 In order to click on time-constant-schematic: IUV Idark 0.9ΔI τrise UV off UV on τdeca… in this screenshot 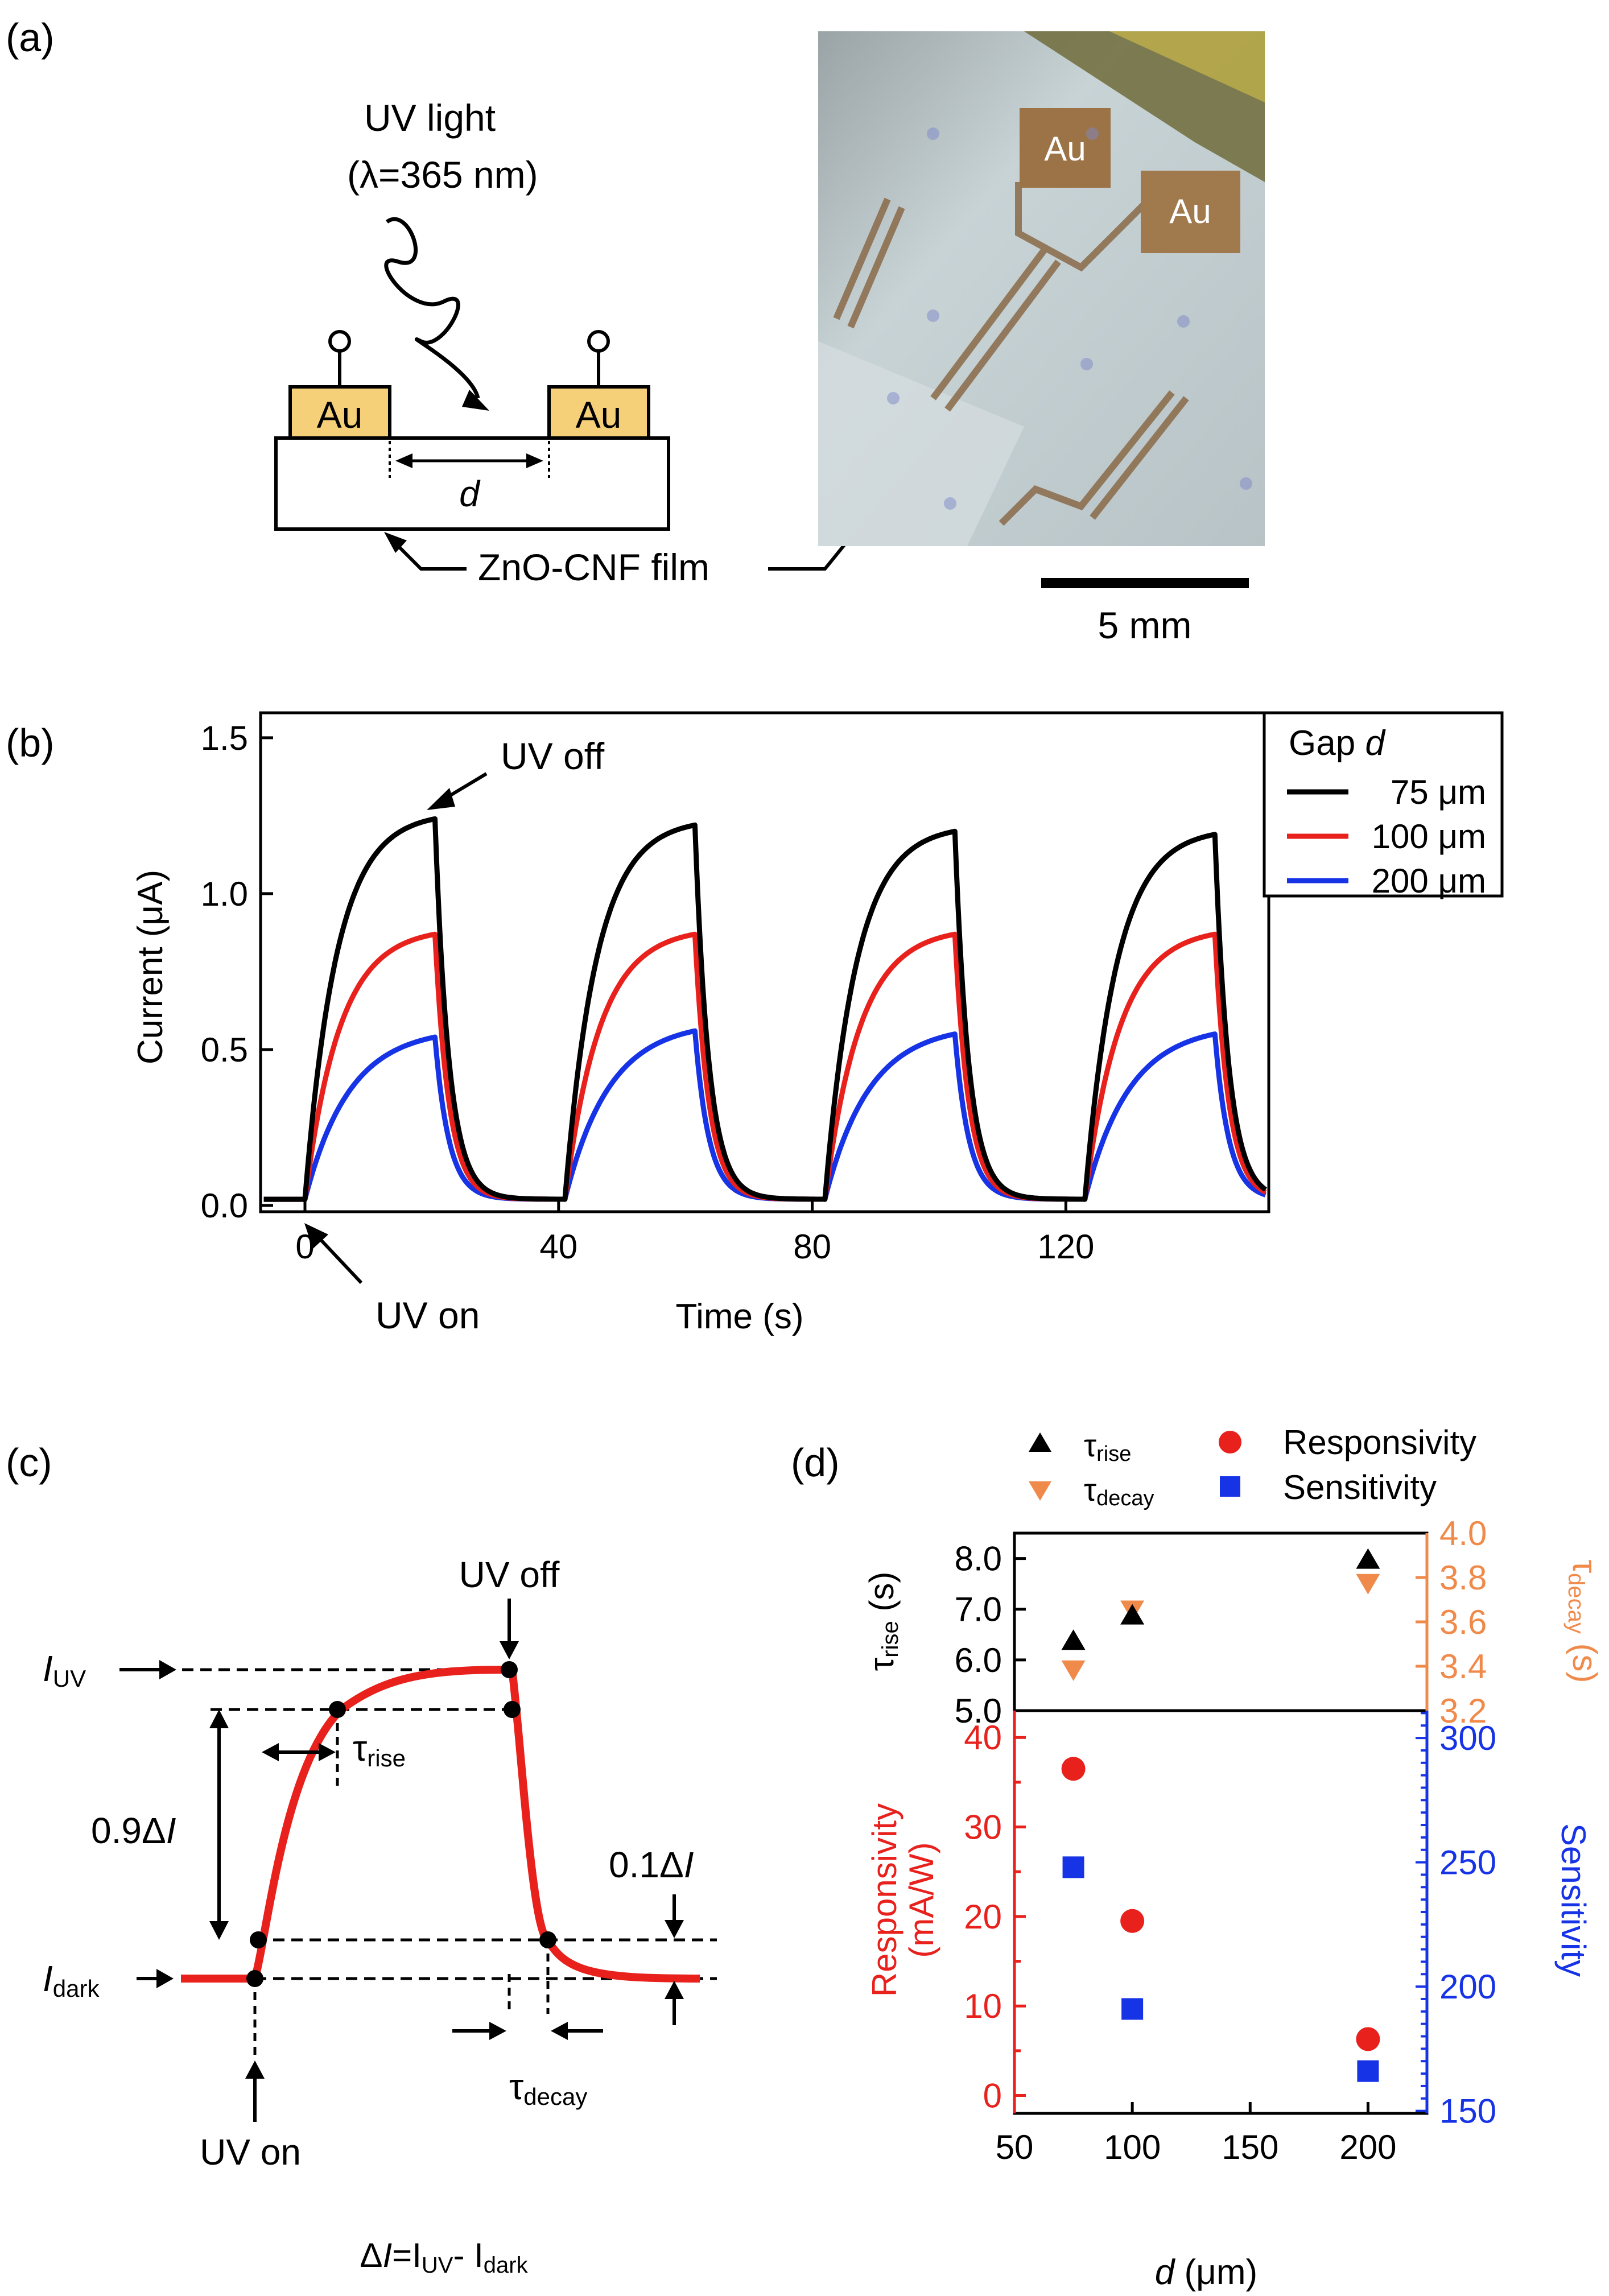, I will do `click(380, 1916)`.